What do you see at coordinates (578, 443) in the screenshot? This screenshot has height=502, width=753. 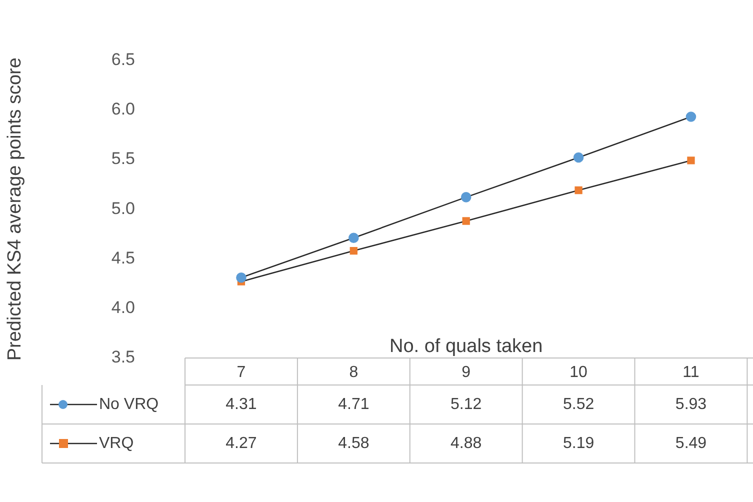 I see `data-label: 5.19` at bounding box center [578, 443].